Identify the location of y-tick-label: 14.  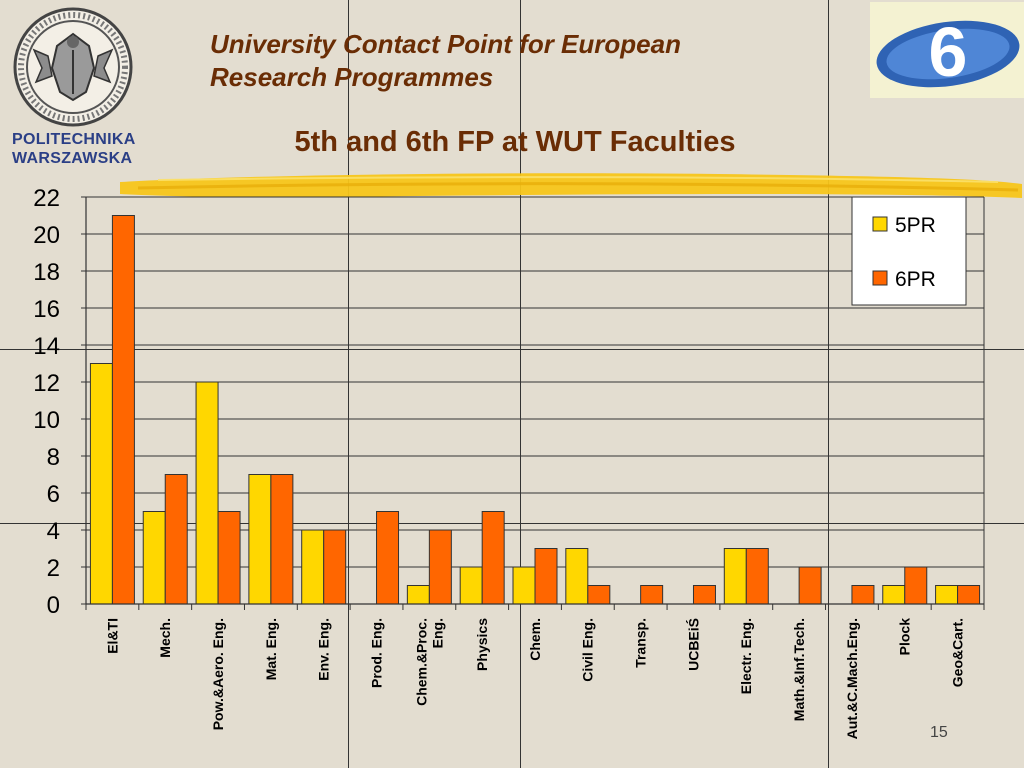
(46, 346).